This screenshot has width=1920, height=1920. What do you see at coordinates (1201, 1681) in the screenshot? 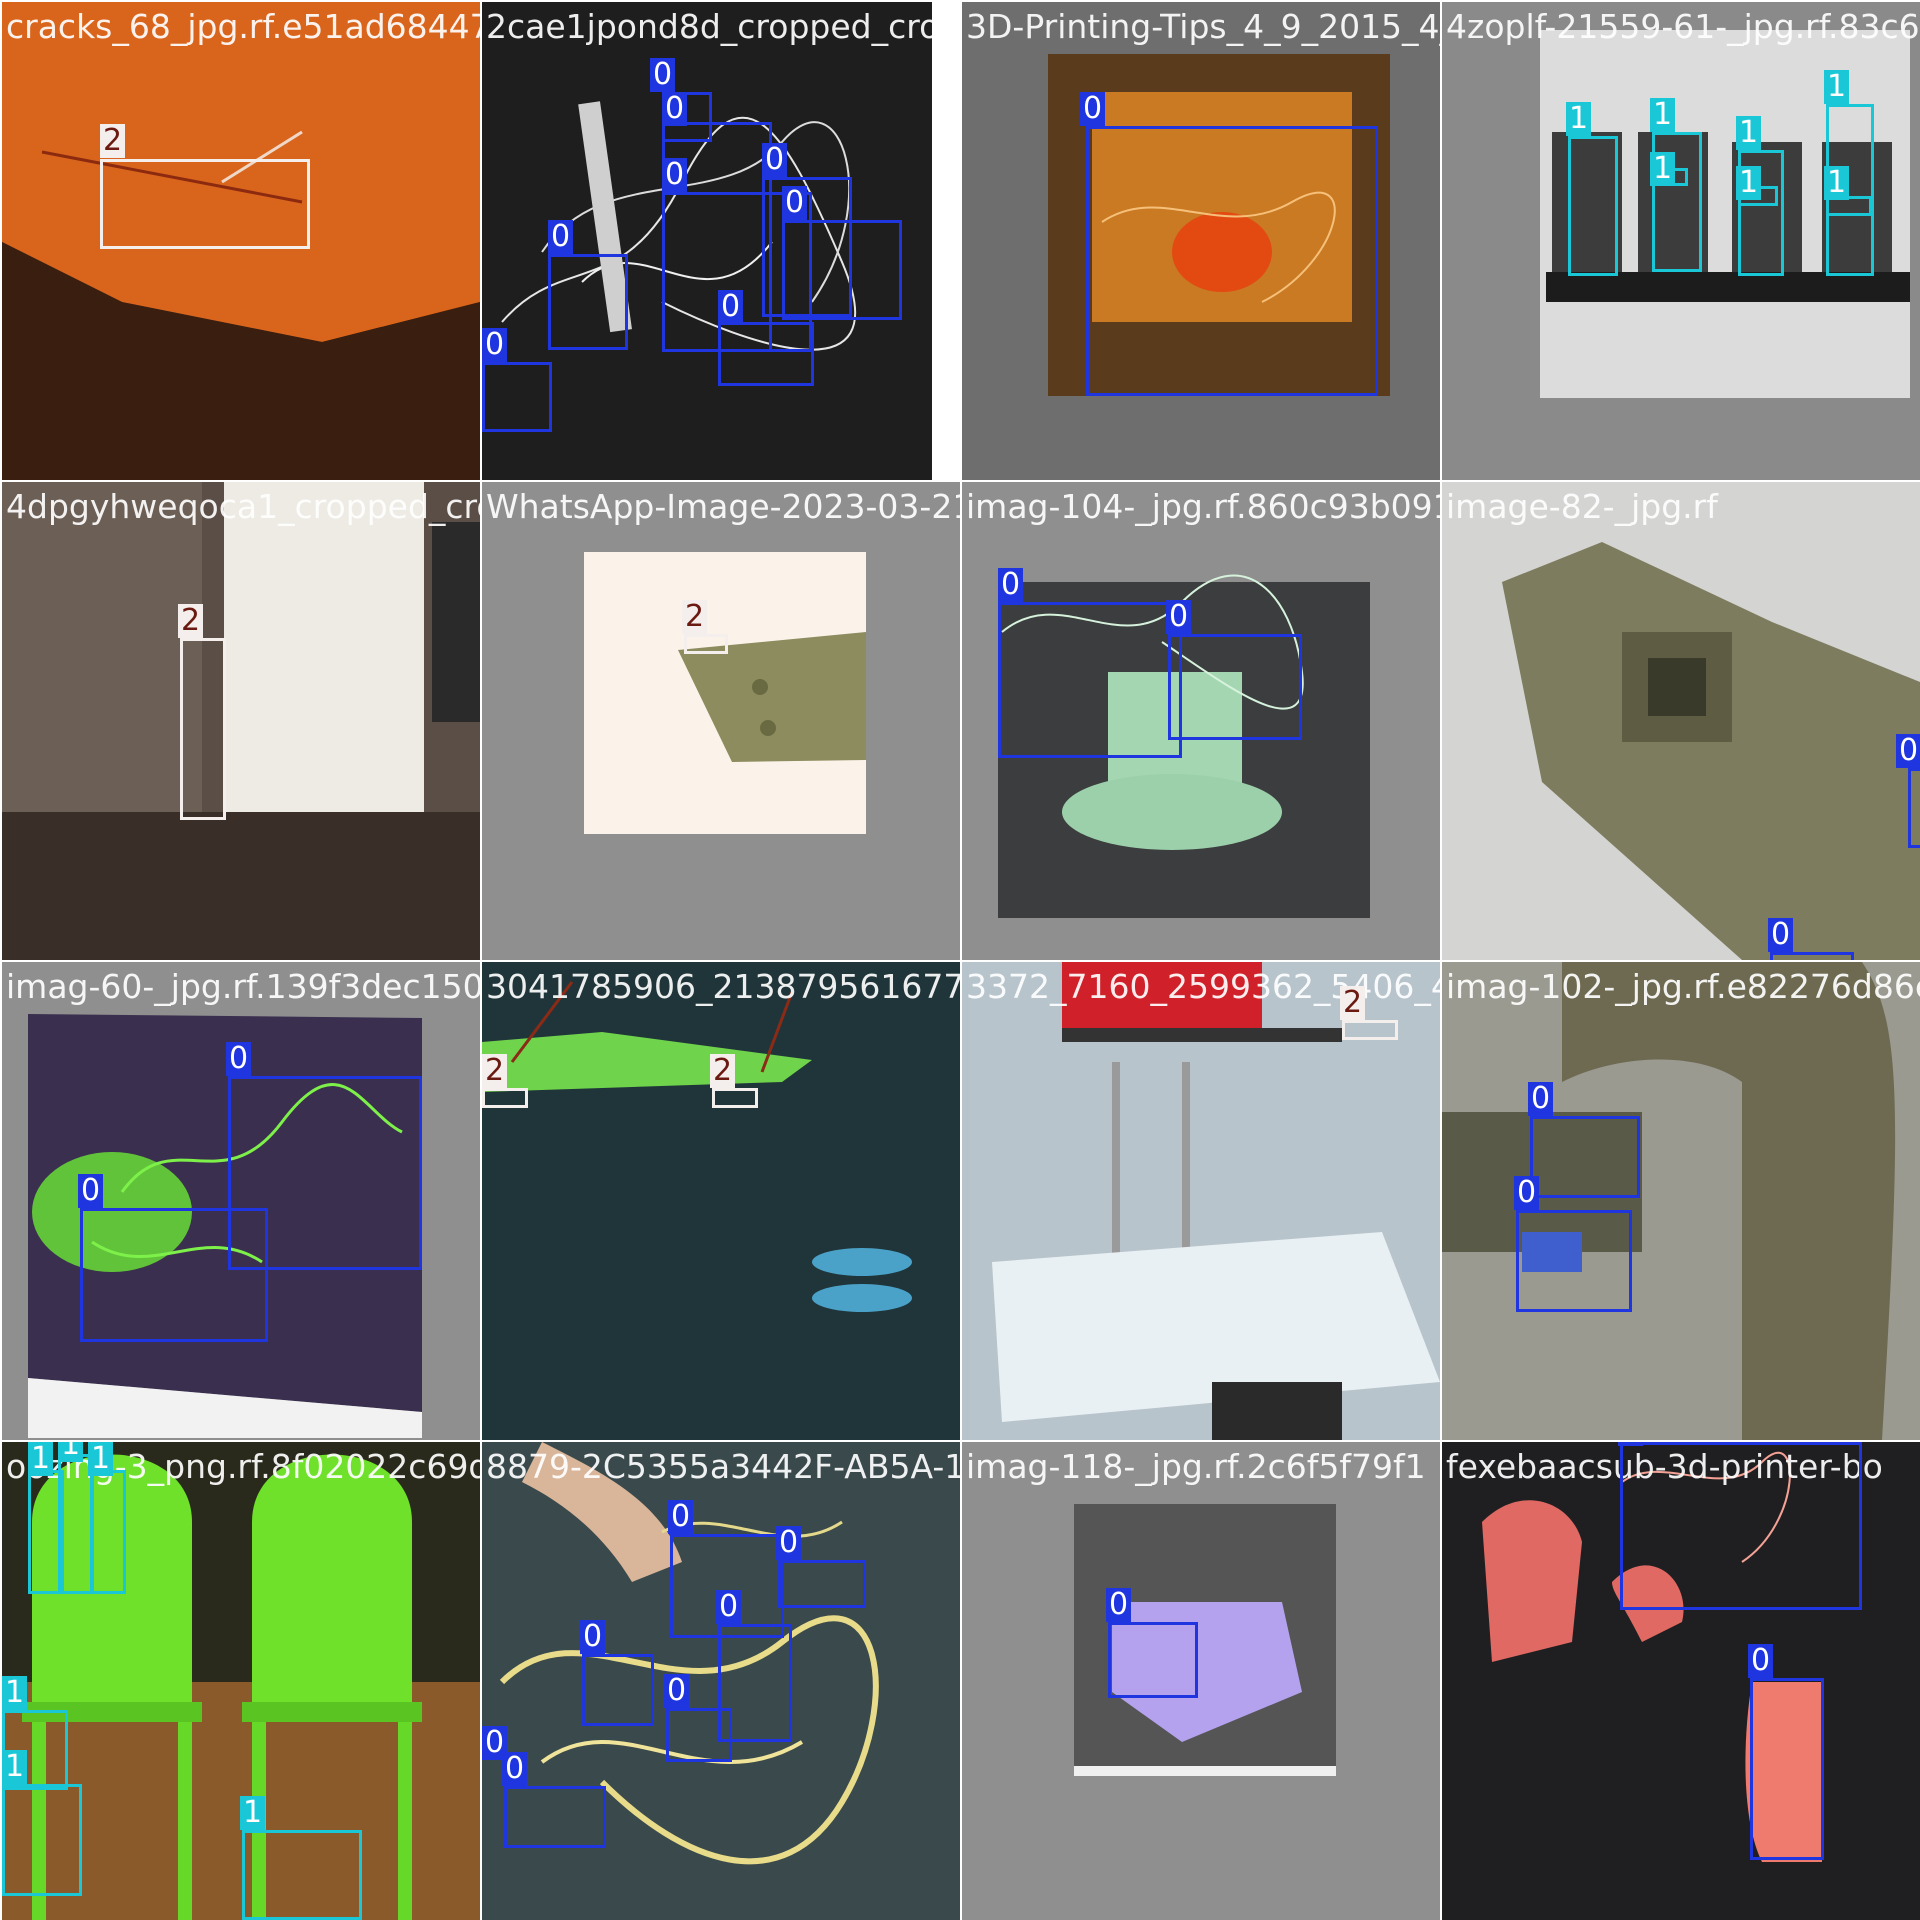
I see `photo-lavender-print` at bounding box center [1201, 1681].